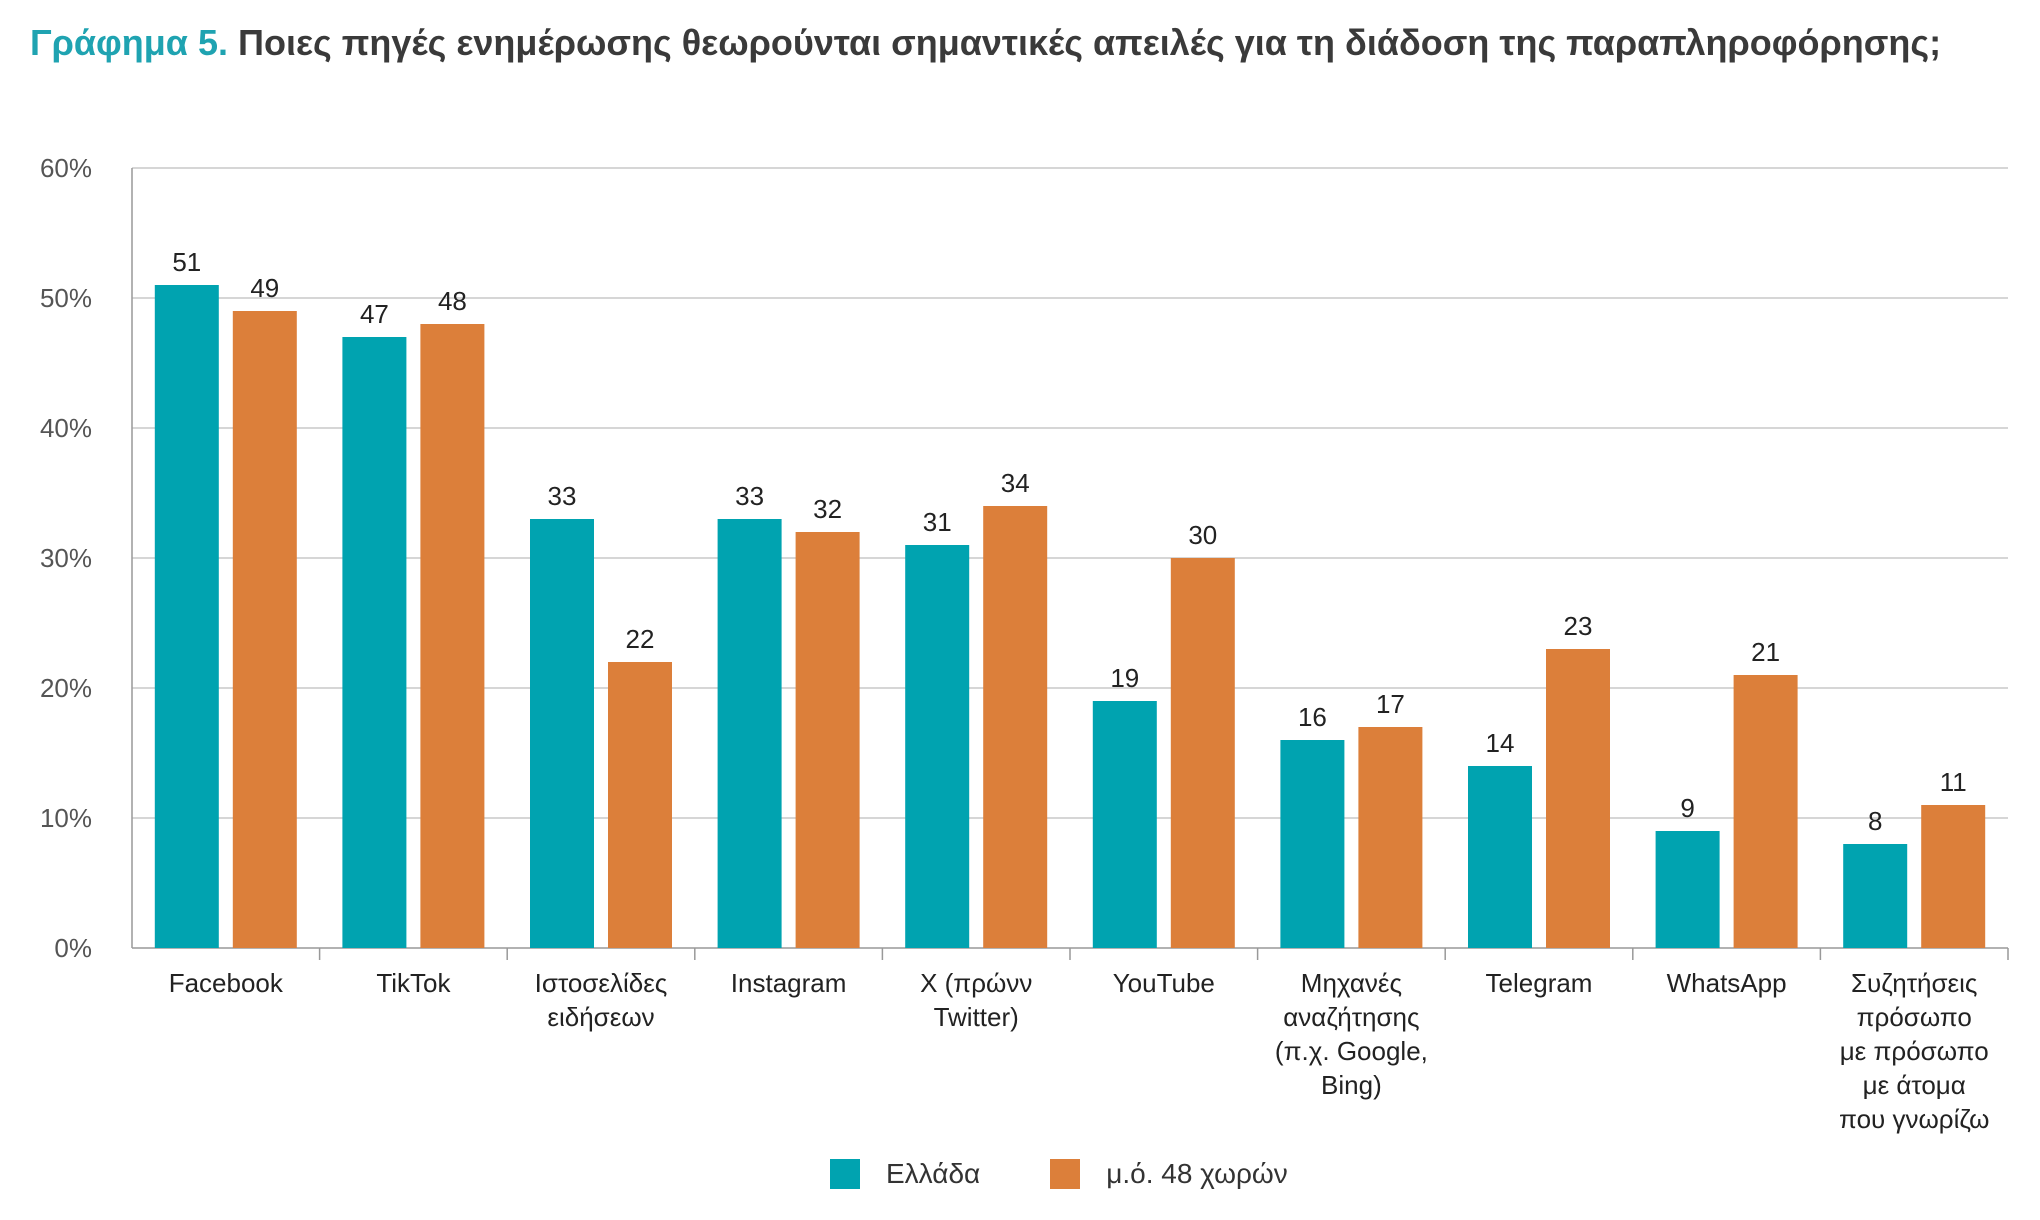 This screenshot has height=1220, width=2040. Describe the element at coordinates (933, 1173) in the screenshot. I see `legend-label-greece: Ελλάδα` at that location.